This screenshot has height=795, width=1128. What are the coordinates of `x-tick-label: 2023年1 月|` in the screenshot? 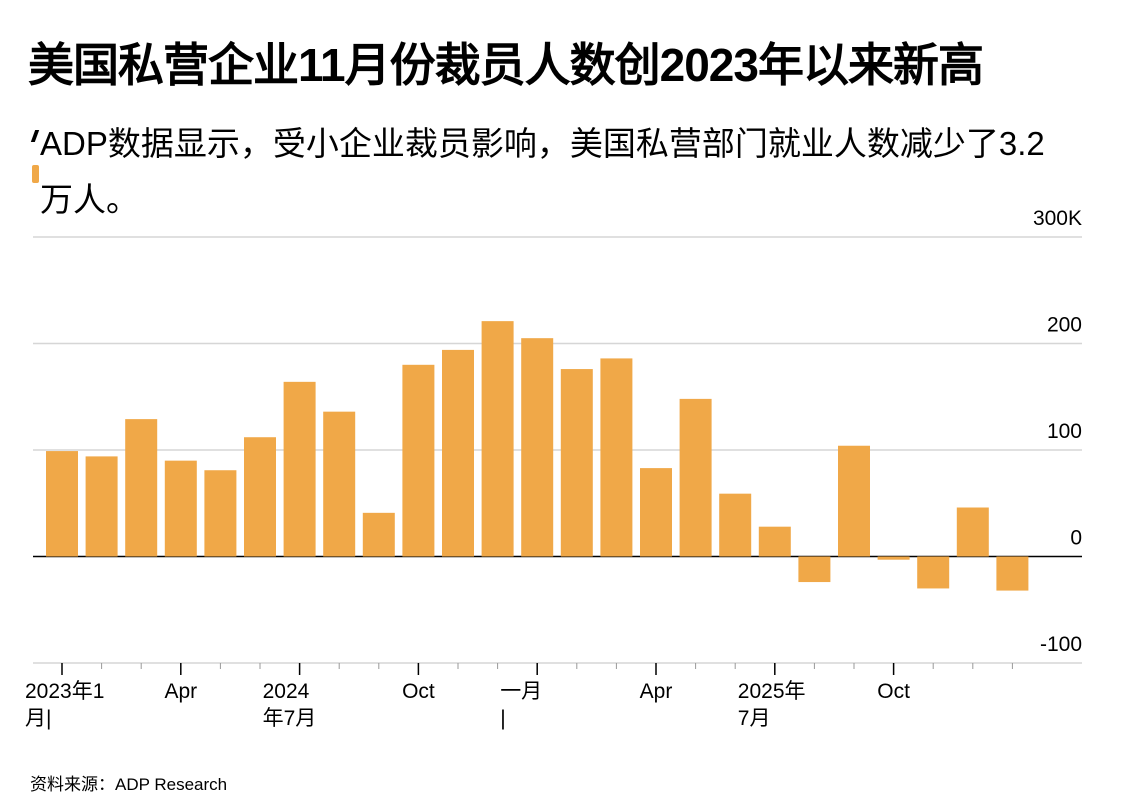 It's located at (64, 705).